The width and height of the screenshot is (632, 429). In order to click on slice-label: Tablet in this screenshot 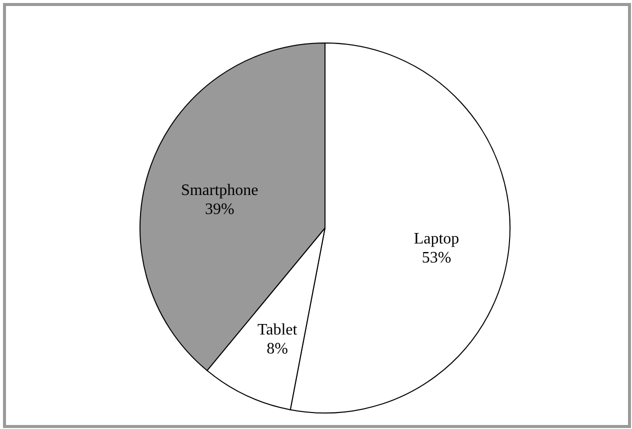, I will do `click(277, 329)`.